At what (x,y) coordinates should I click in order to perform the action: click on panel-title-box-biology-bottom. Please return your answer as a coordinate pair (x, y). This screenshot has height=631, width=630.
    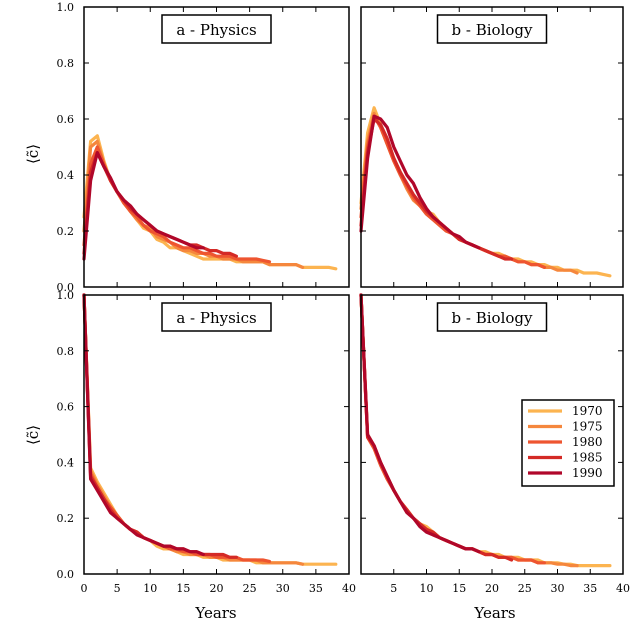
    Looking at the image, I should click on (492, 317).